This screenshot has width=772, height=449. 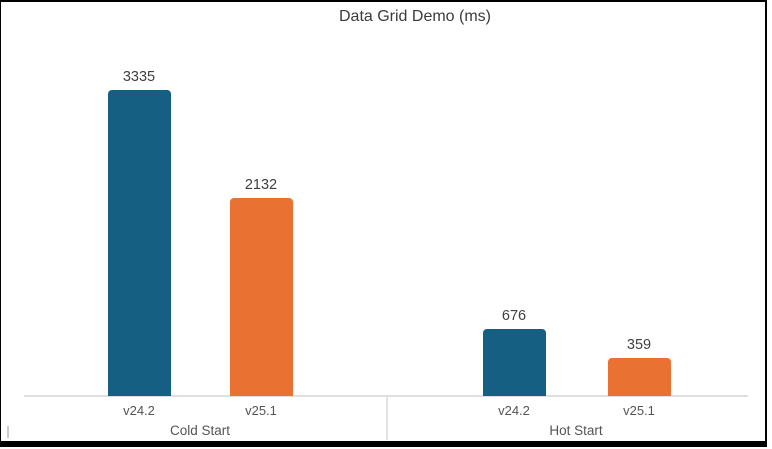 What do you see at coordinates (514, 316) in the screenshot?
I see `value-label: 676` at bounding box center [514, 316].